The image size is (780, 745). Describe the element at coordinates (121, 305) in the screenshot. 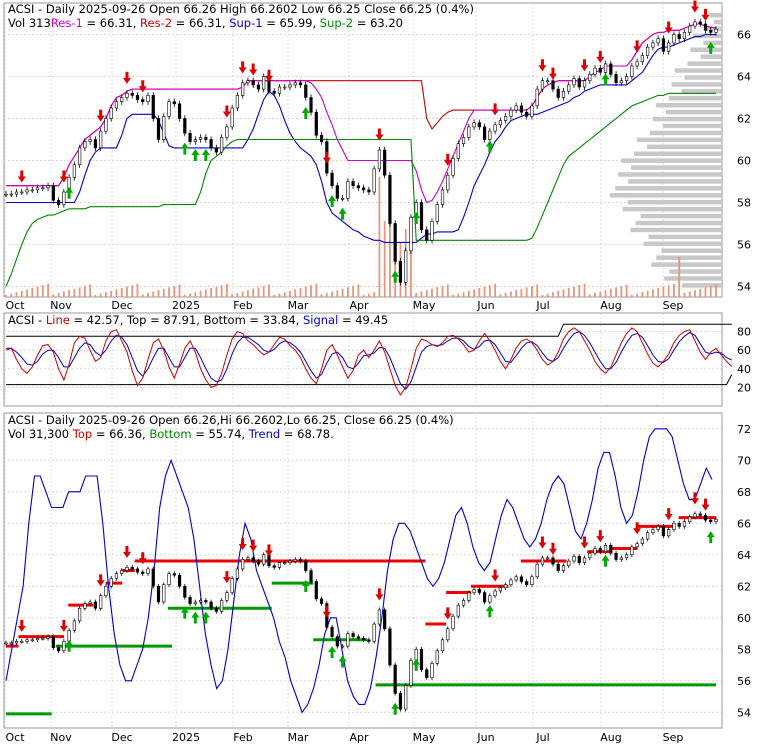

I see `top-x-label: Dec` at that location.